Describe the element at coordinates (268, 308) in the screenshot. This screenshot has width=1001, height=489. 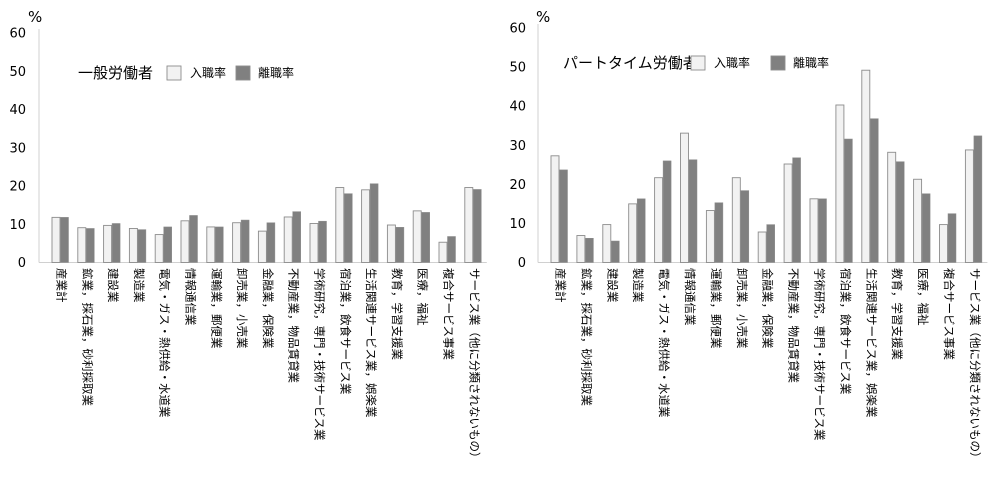
I see `category-label: 金融業，保険業` at that location.